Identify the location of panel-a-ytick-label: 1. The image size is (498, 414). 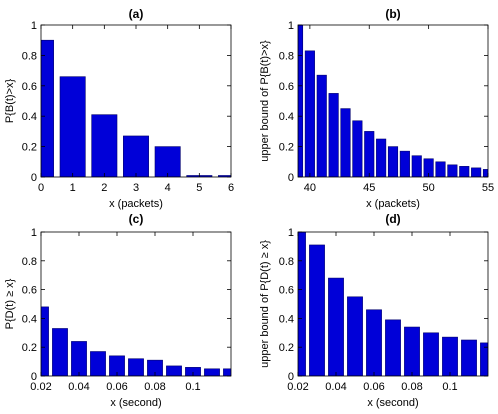
(34, 26).